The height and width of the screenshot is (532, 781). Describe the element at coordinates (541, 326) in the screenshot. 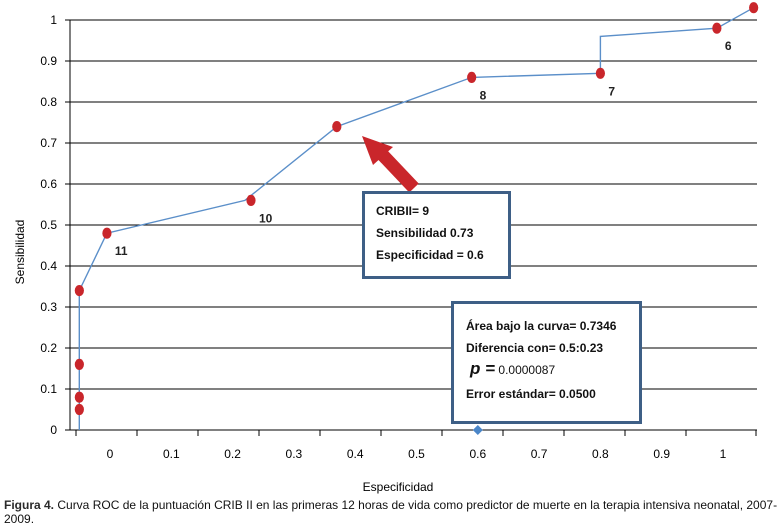

I see `auc-text: Área bajo la curva= 0.7346` at that location.